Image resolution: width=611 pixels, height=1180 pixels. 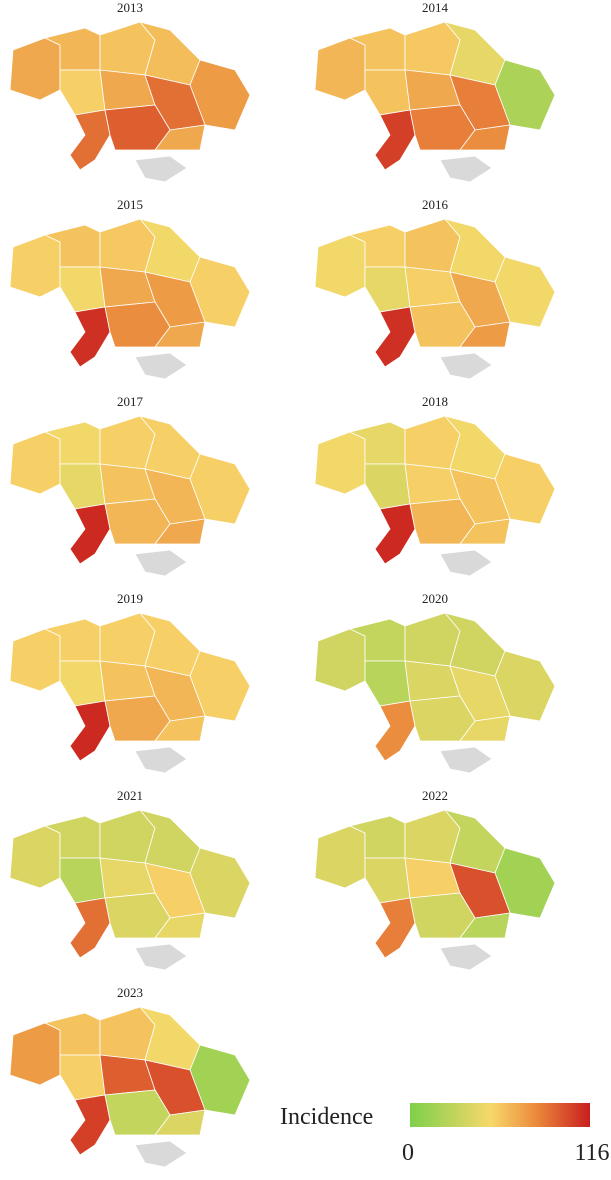 I want to click on map-panel: 2019, so click(x=130, y=682).